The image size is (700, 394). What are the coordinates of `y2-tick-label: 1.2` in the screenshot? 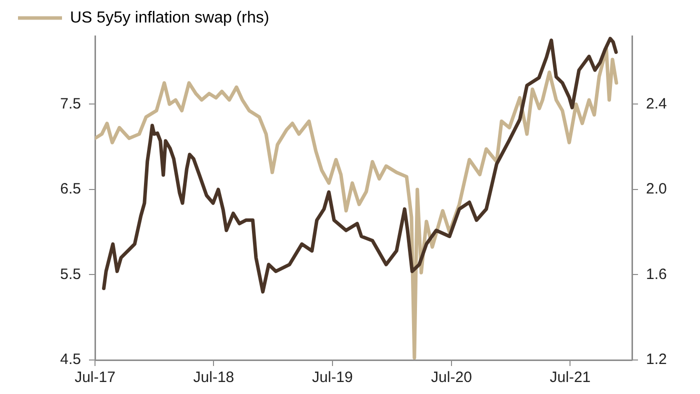 It's located at (656, 359).